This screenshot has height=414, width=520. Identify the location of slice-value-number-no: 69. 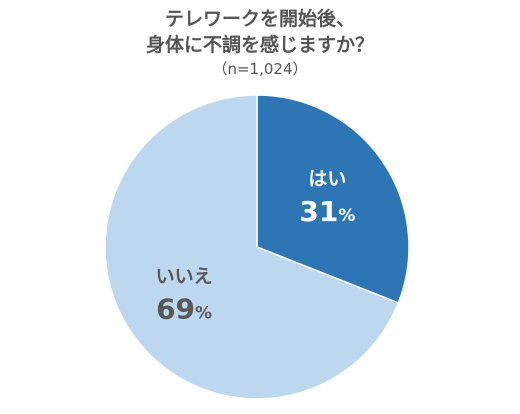
(175, 309).